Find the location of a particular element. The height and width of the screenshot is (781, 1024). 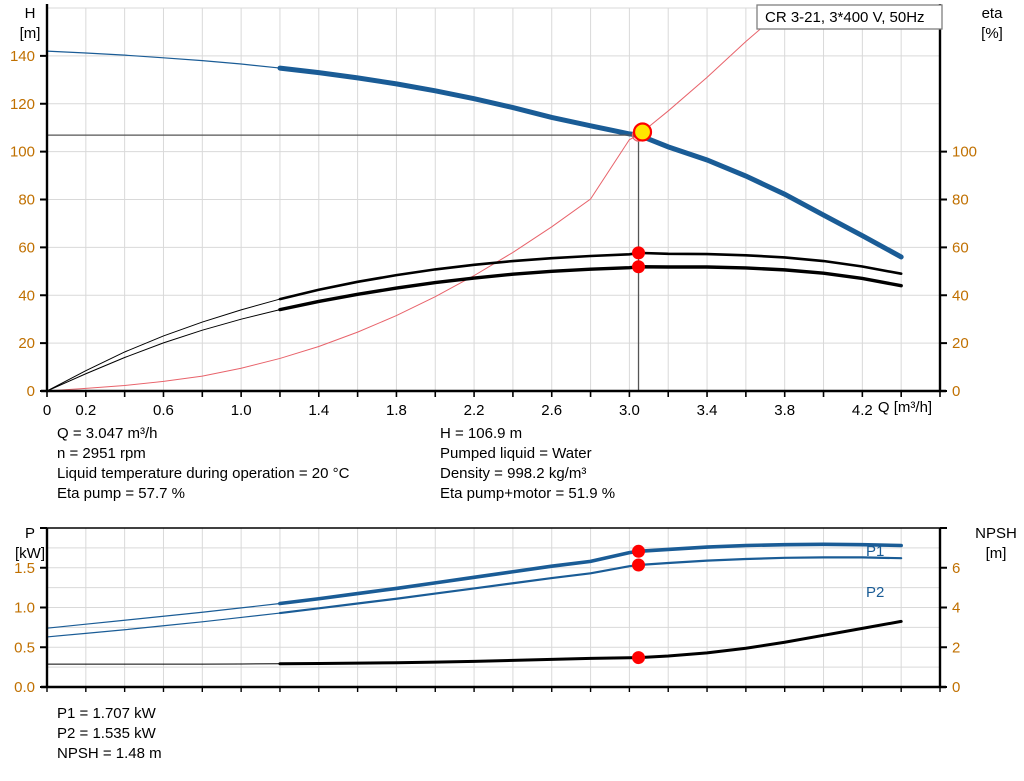

title-box-label: CR 3-21, 3*400 V, 50Hz is located at coordinates (845, 17).